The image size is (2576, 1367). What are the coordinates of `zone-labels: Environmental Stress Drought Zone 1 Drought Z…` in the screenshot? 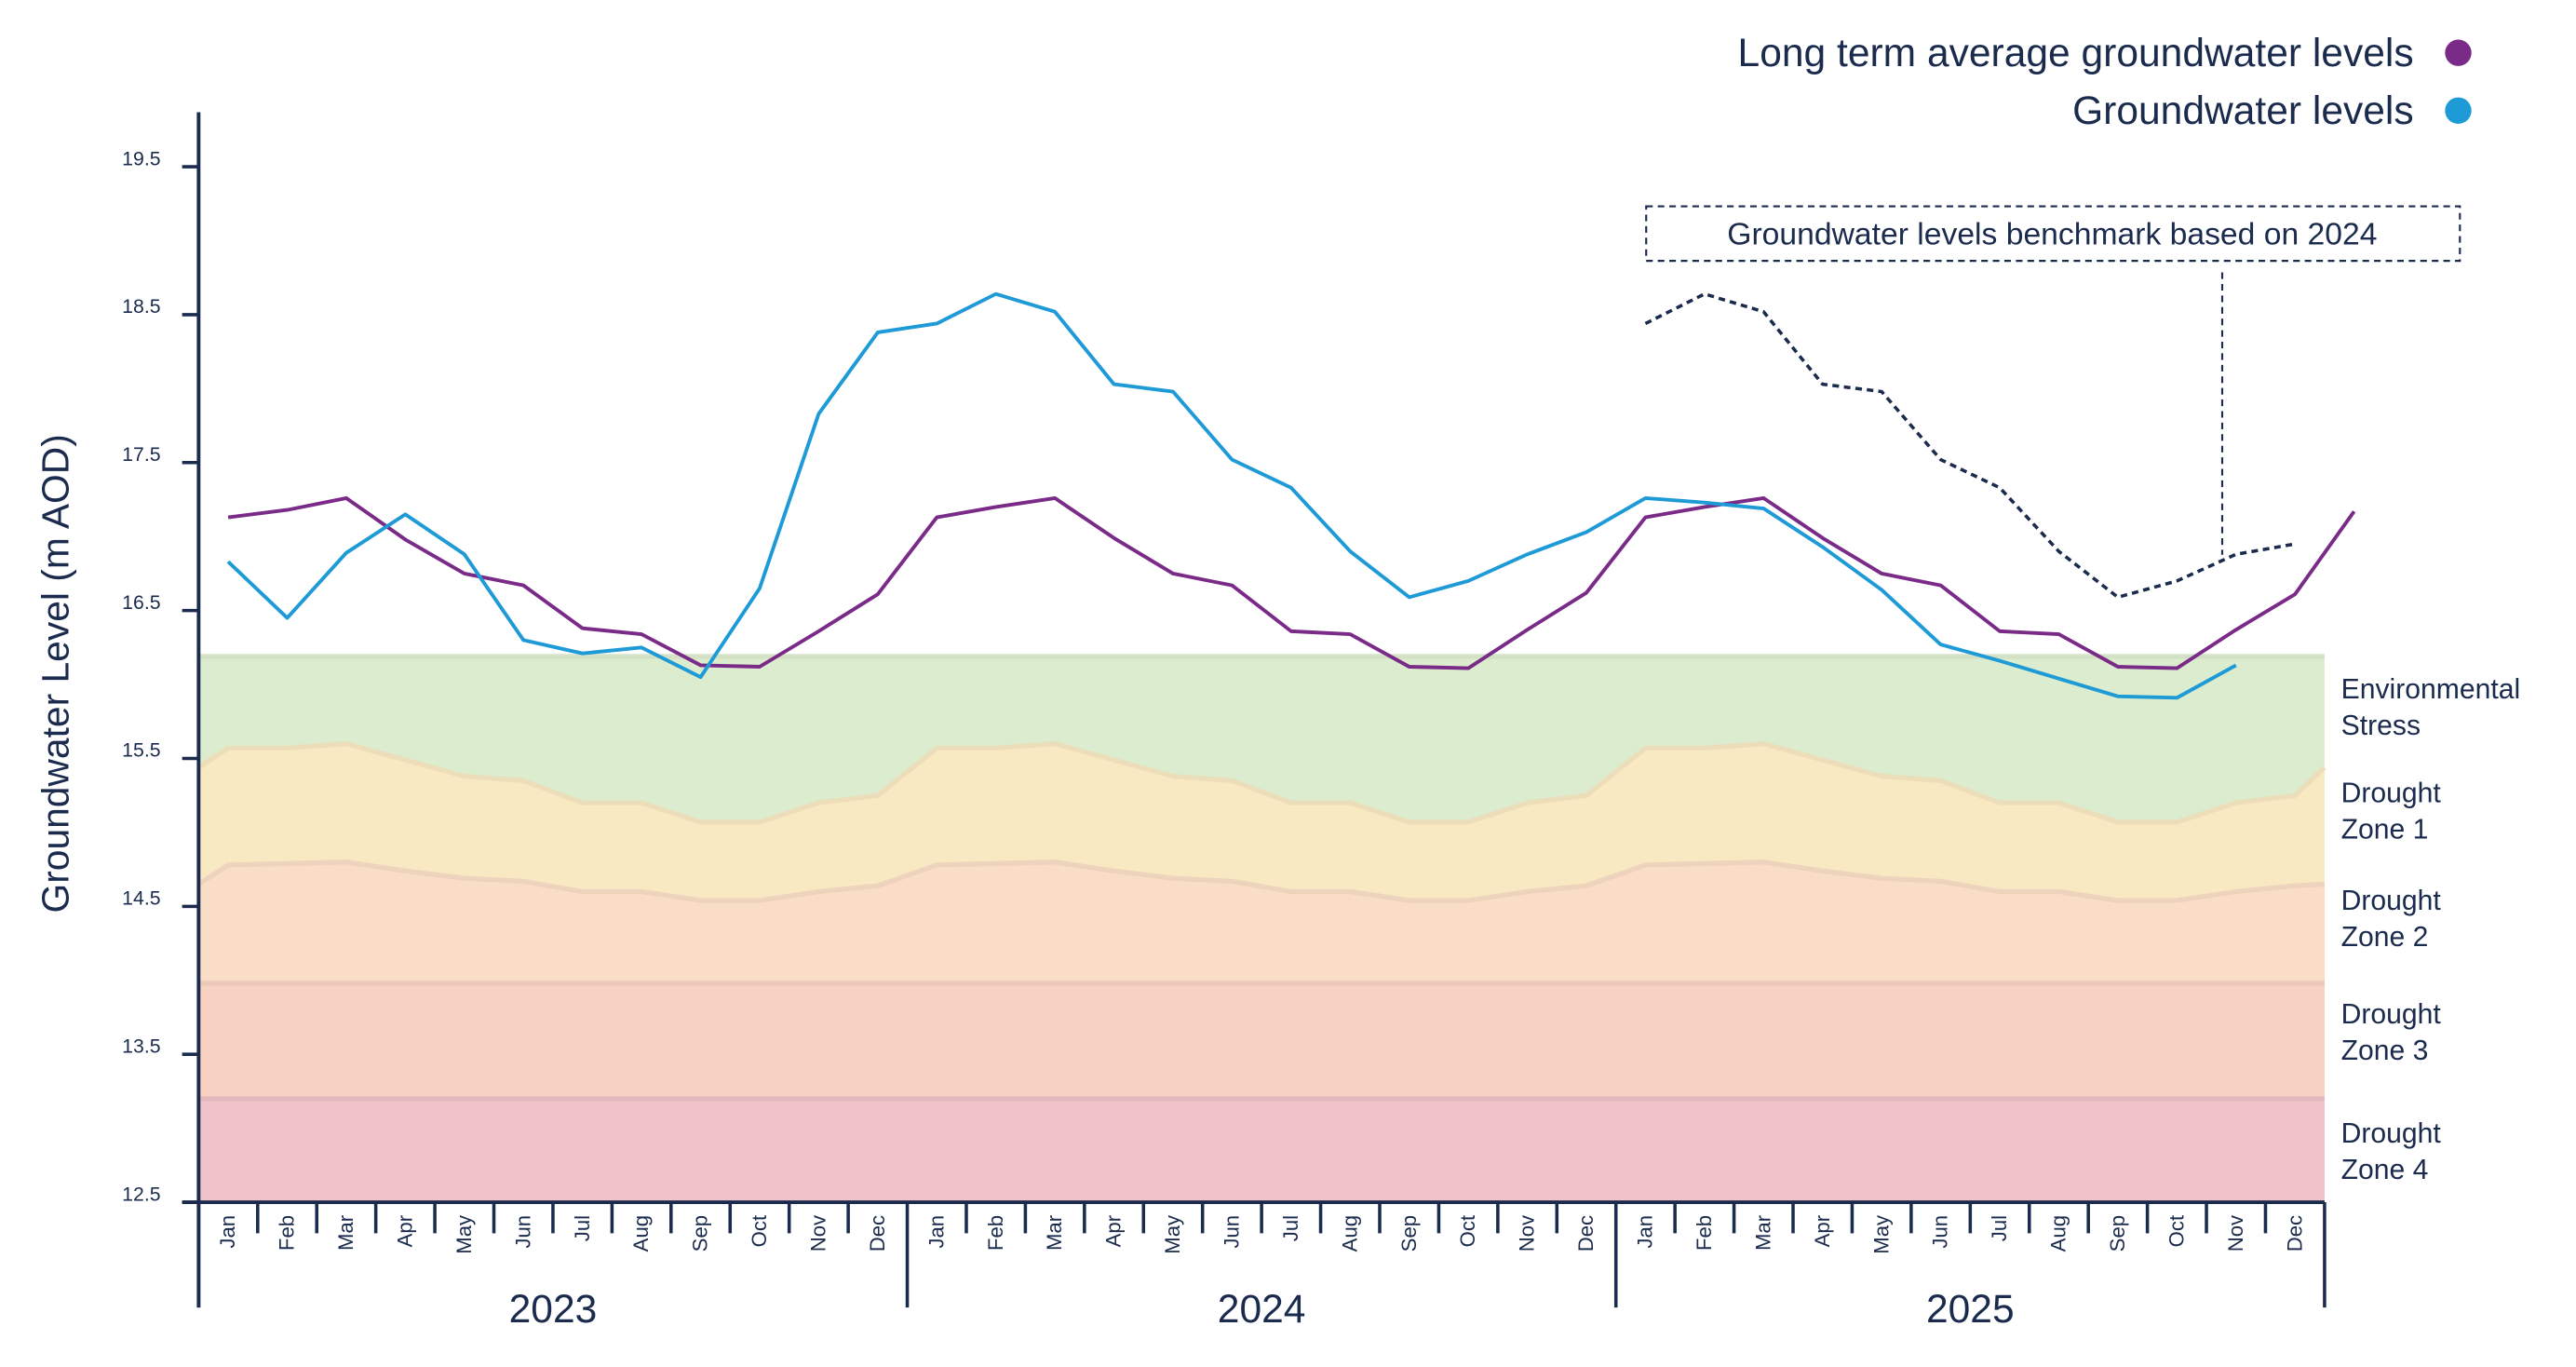 It's located at (2431, 929).